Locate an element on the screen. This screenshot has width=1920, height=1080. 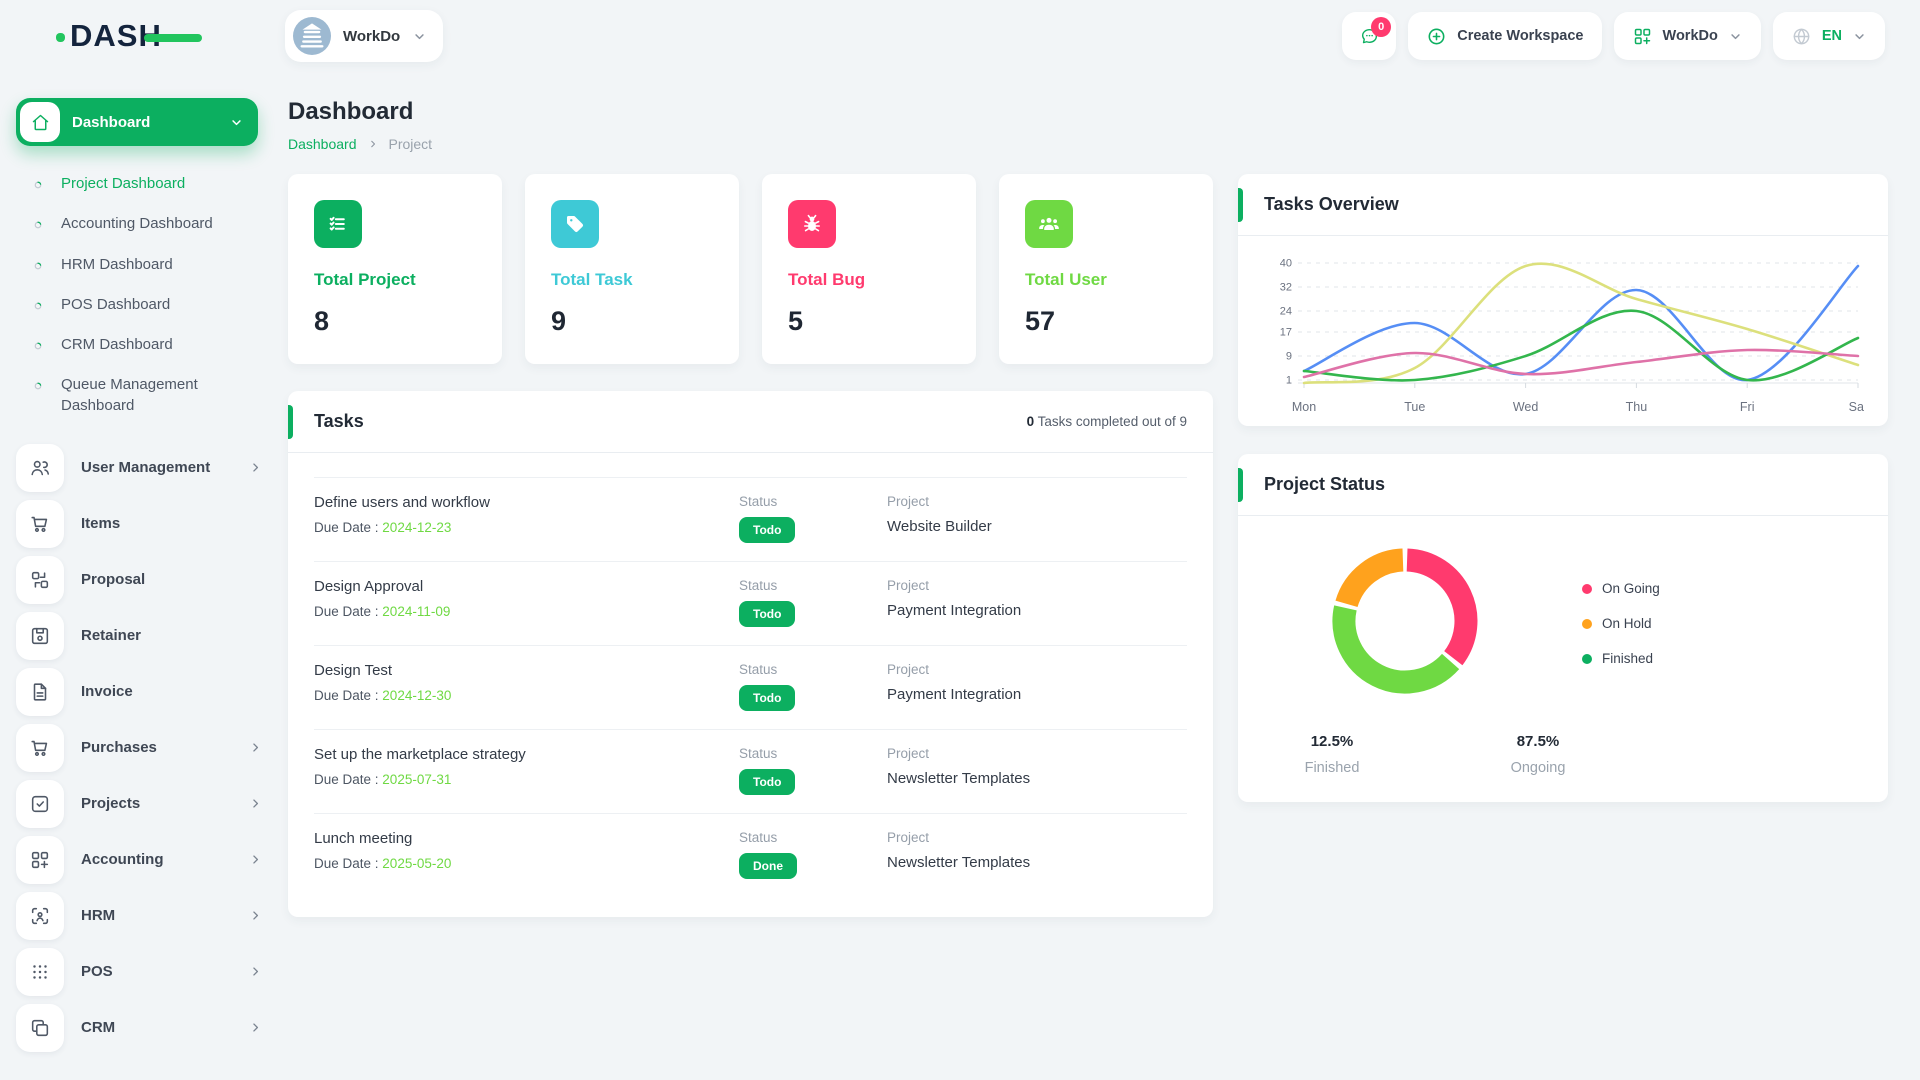
stat-card-total-task: Total Task 9 is located at coordinates (632, 269).